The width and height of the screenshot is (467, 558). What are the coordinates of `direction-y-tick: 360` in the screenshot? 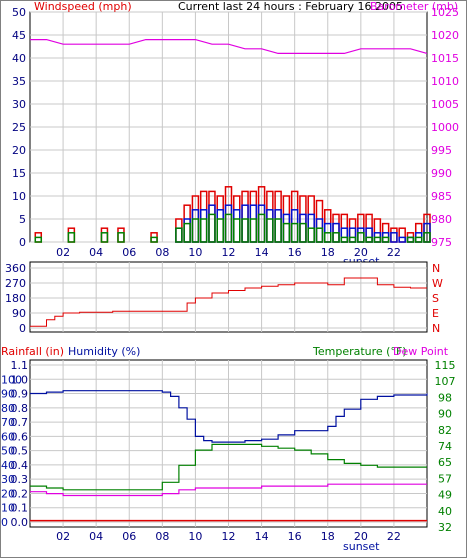 It's located at (15, 268).